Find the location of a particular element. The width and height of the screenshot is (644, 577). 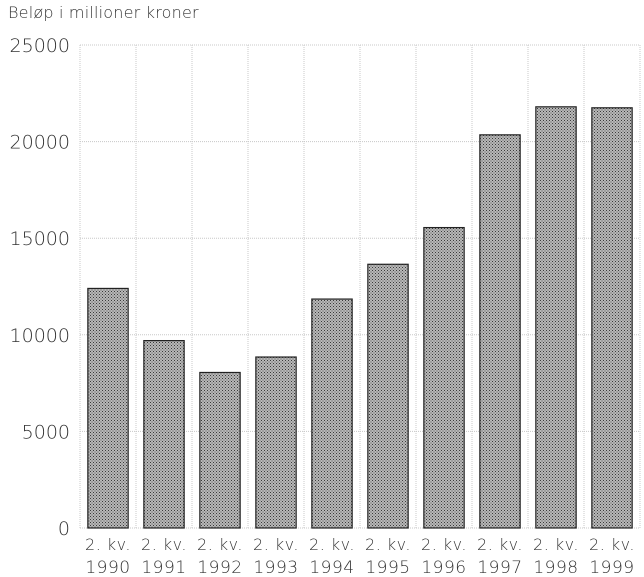

bar-1991 is located at coordinates (164, 434).